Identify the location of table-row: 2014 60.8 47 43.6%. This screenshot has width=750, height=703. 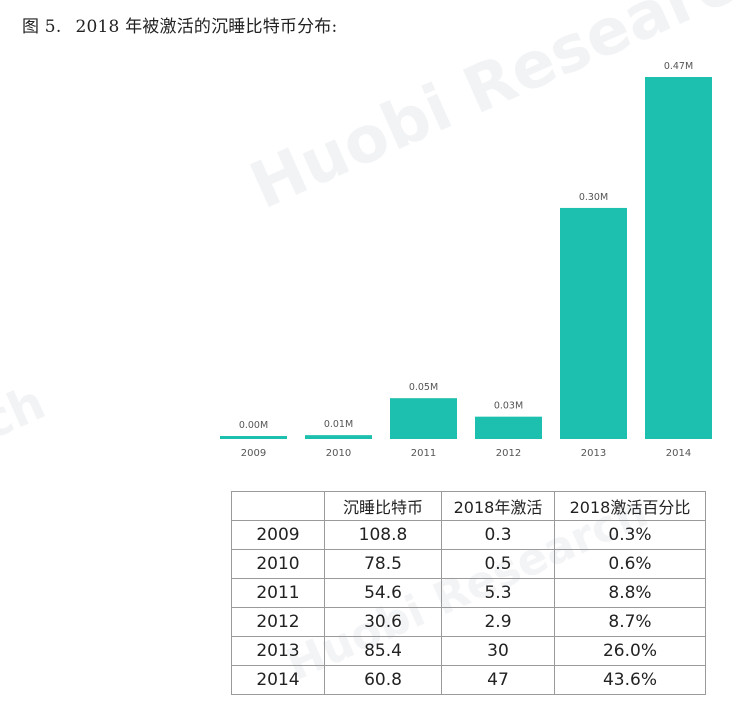
(468, 680).